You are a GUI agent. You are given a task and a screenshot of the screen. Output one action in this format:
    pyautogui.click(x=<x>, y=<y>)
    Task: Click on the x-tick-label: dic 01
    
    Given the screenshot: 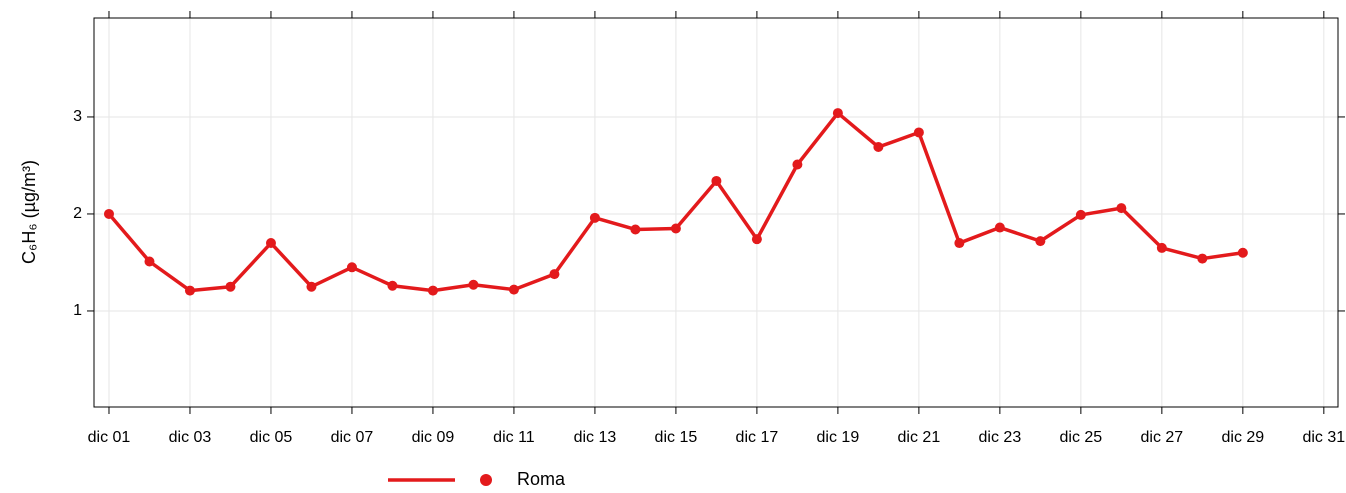 What is the action you would take?
    pyautogui.click(x=109, y=437)
    